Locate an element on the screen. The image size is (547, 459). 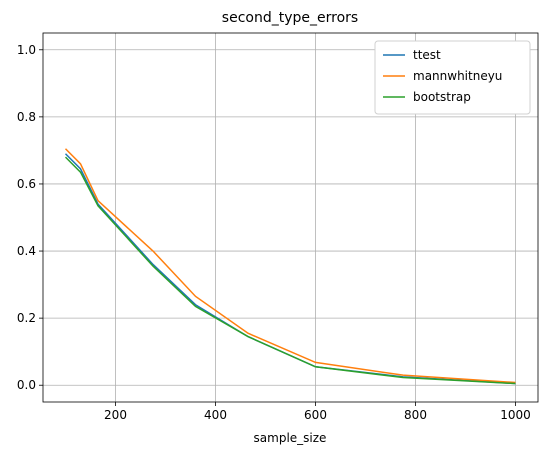
y-tick-label: 0.8 is located at coordinates (26, 117).